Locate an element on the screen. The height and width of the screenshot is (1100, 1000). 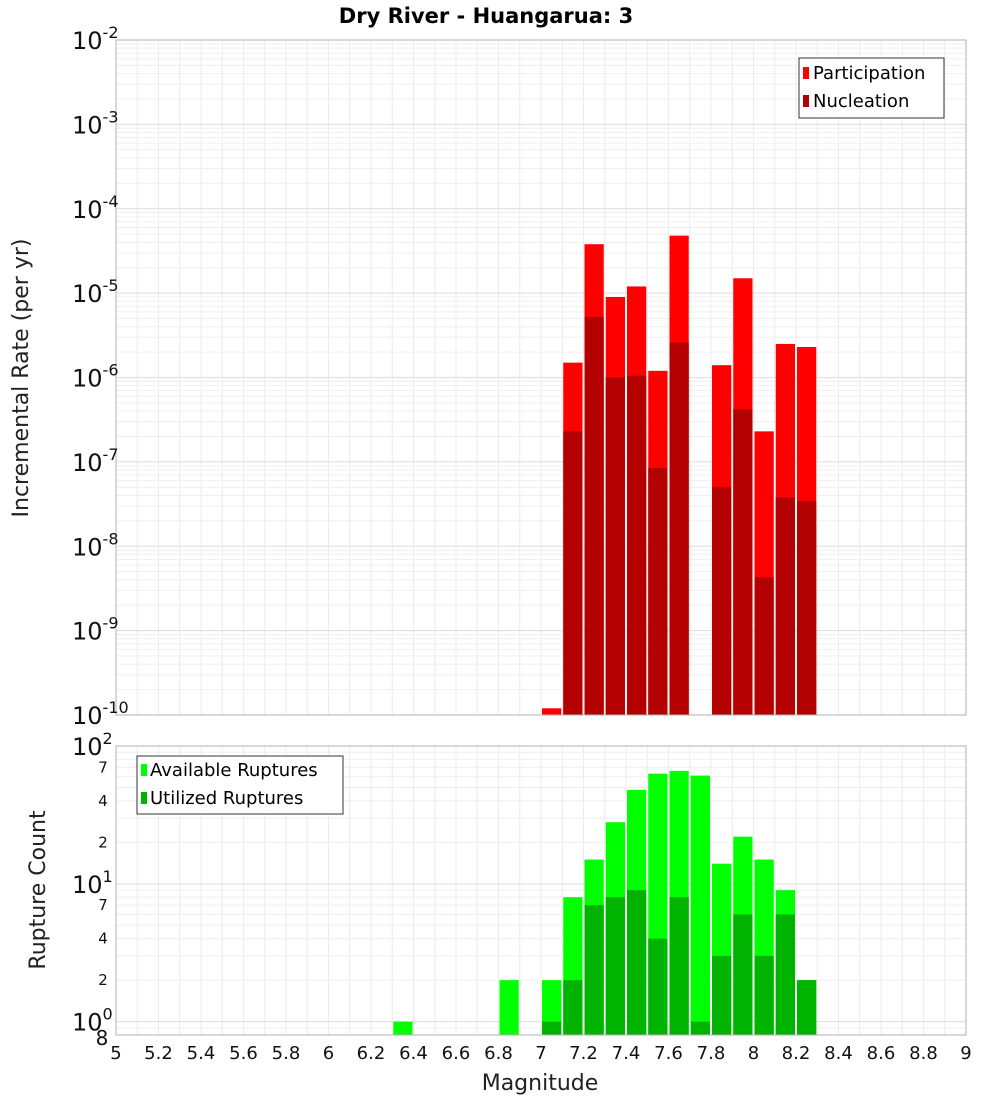
top-y-tick-label: 10⁻⁴ is located at coordinates (95, 208).